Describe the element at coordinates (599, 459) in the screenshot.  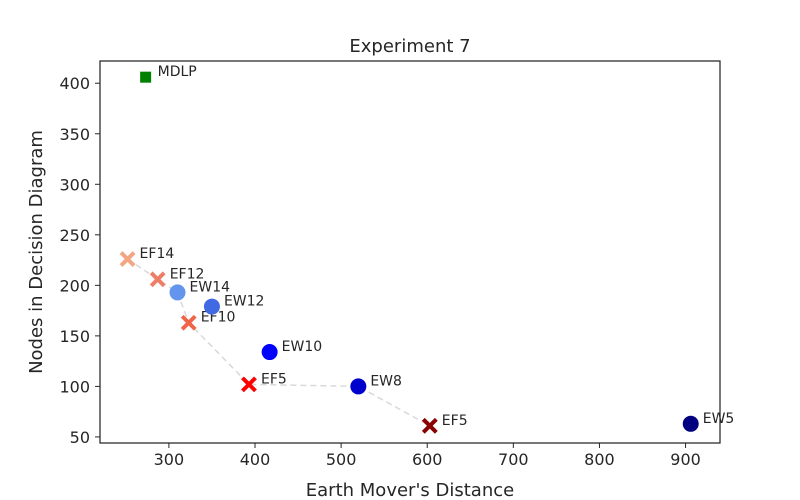
I see `x-tick-label: 800` at that location.